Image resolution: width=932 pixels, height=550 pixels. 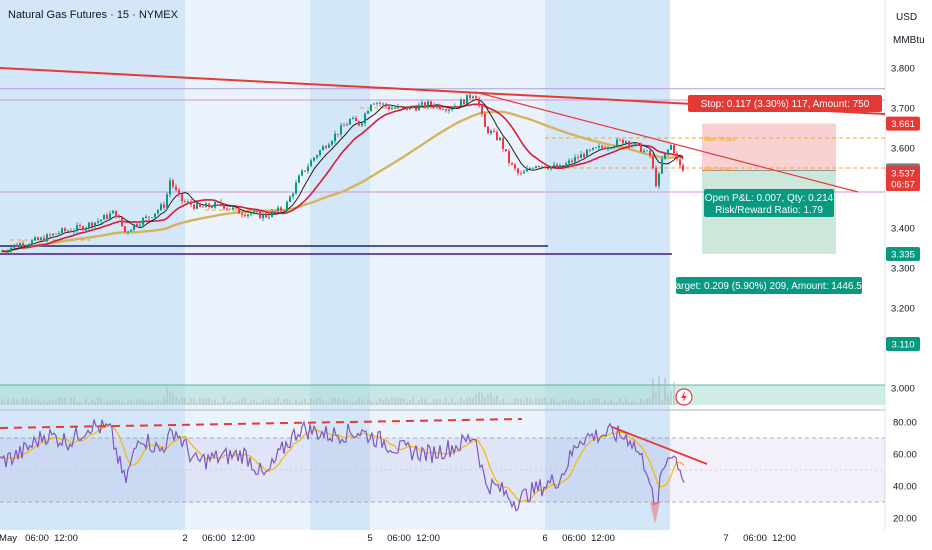 I want to click on price-badge-text: 3.537, so click(x=903, y=174).